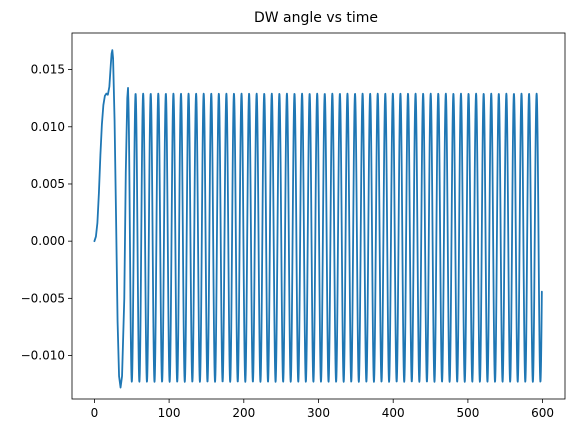 This screenshot has height=435, width=576. I want to click on y-tick-label: 0.005, so click(48, 184).